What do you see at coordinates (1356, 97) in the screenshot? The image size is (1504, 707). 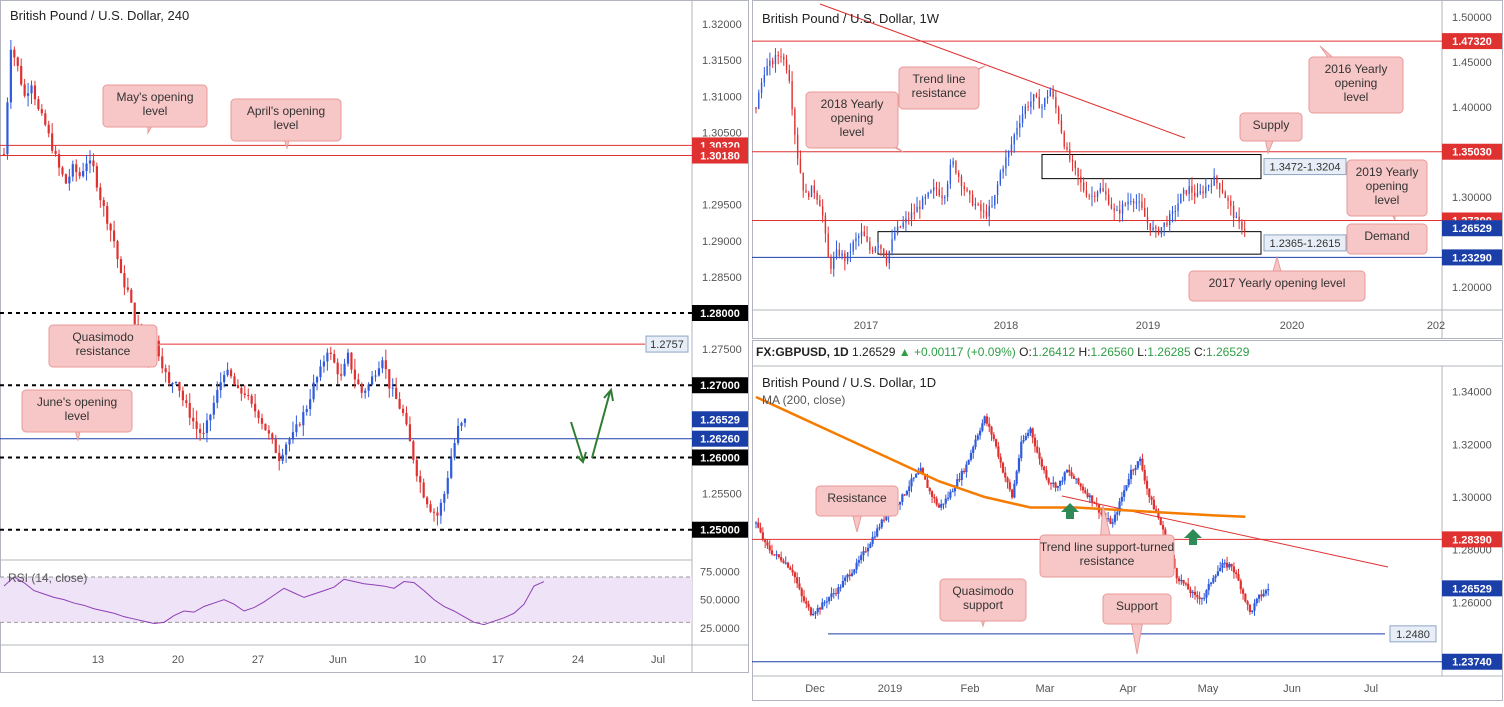 I see `yearly-2016-callout-text: level` at bounding box center [1356, 97].